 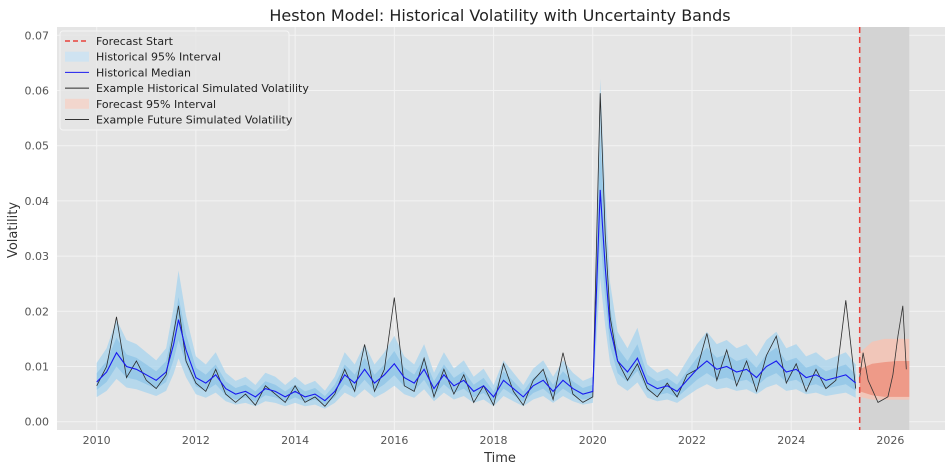 What do you see at coordinates (890, 440) in the screenshot?
I see `x-tick-label: 2026` at bounding box center [890, 440].